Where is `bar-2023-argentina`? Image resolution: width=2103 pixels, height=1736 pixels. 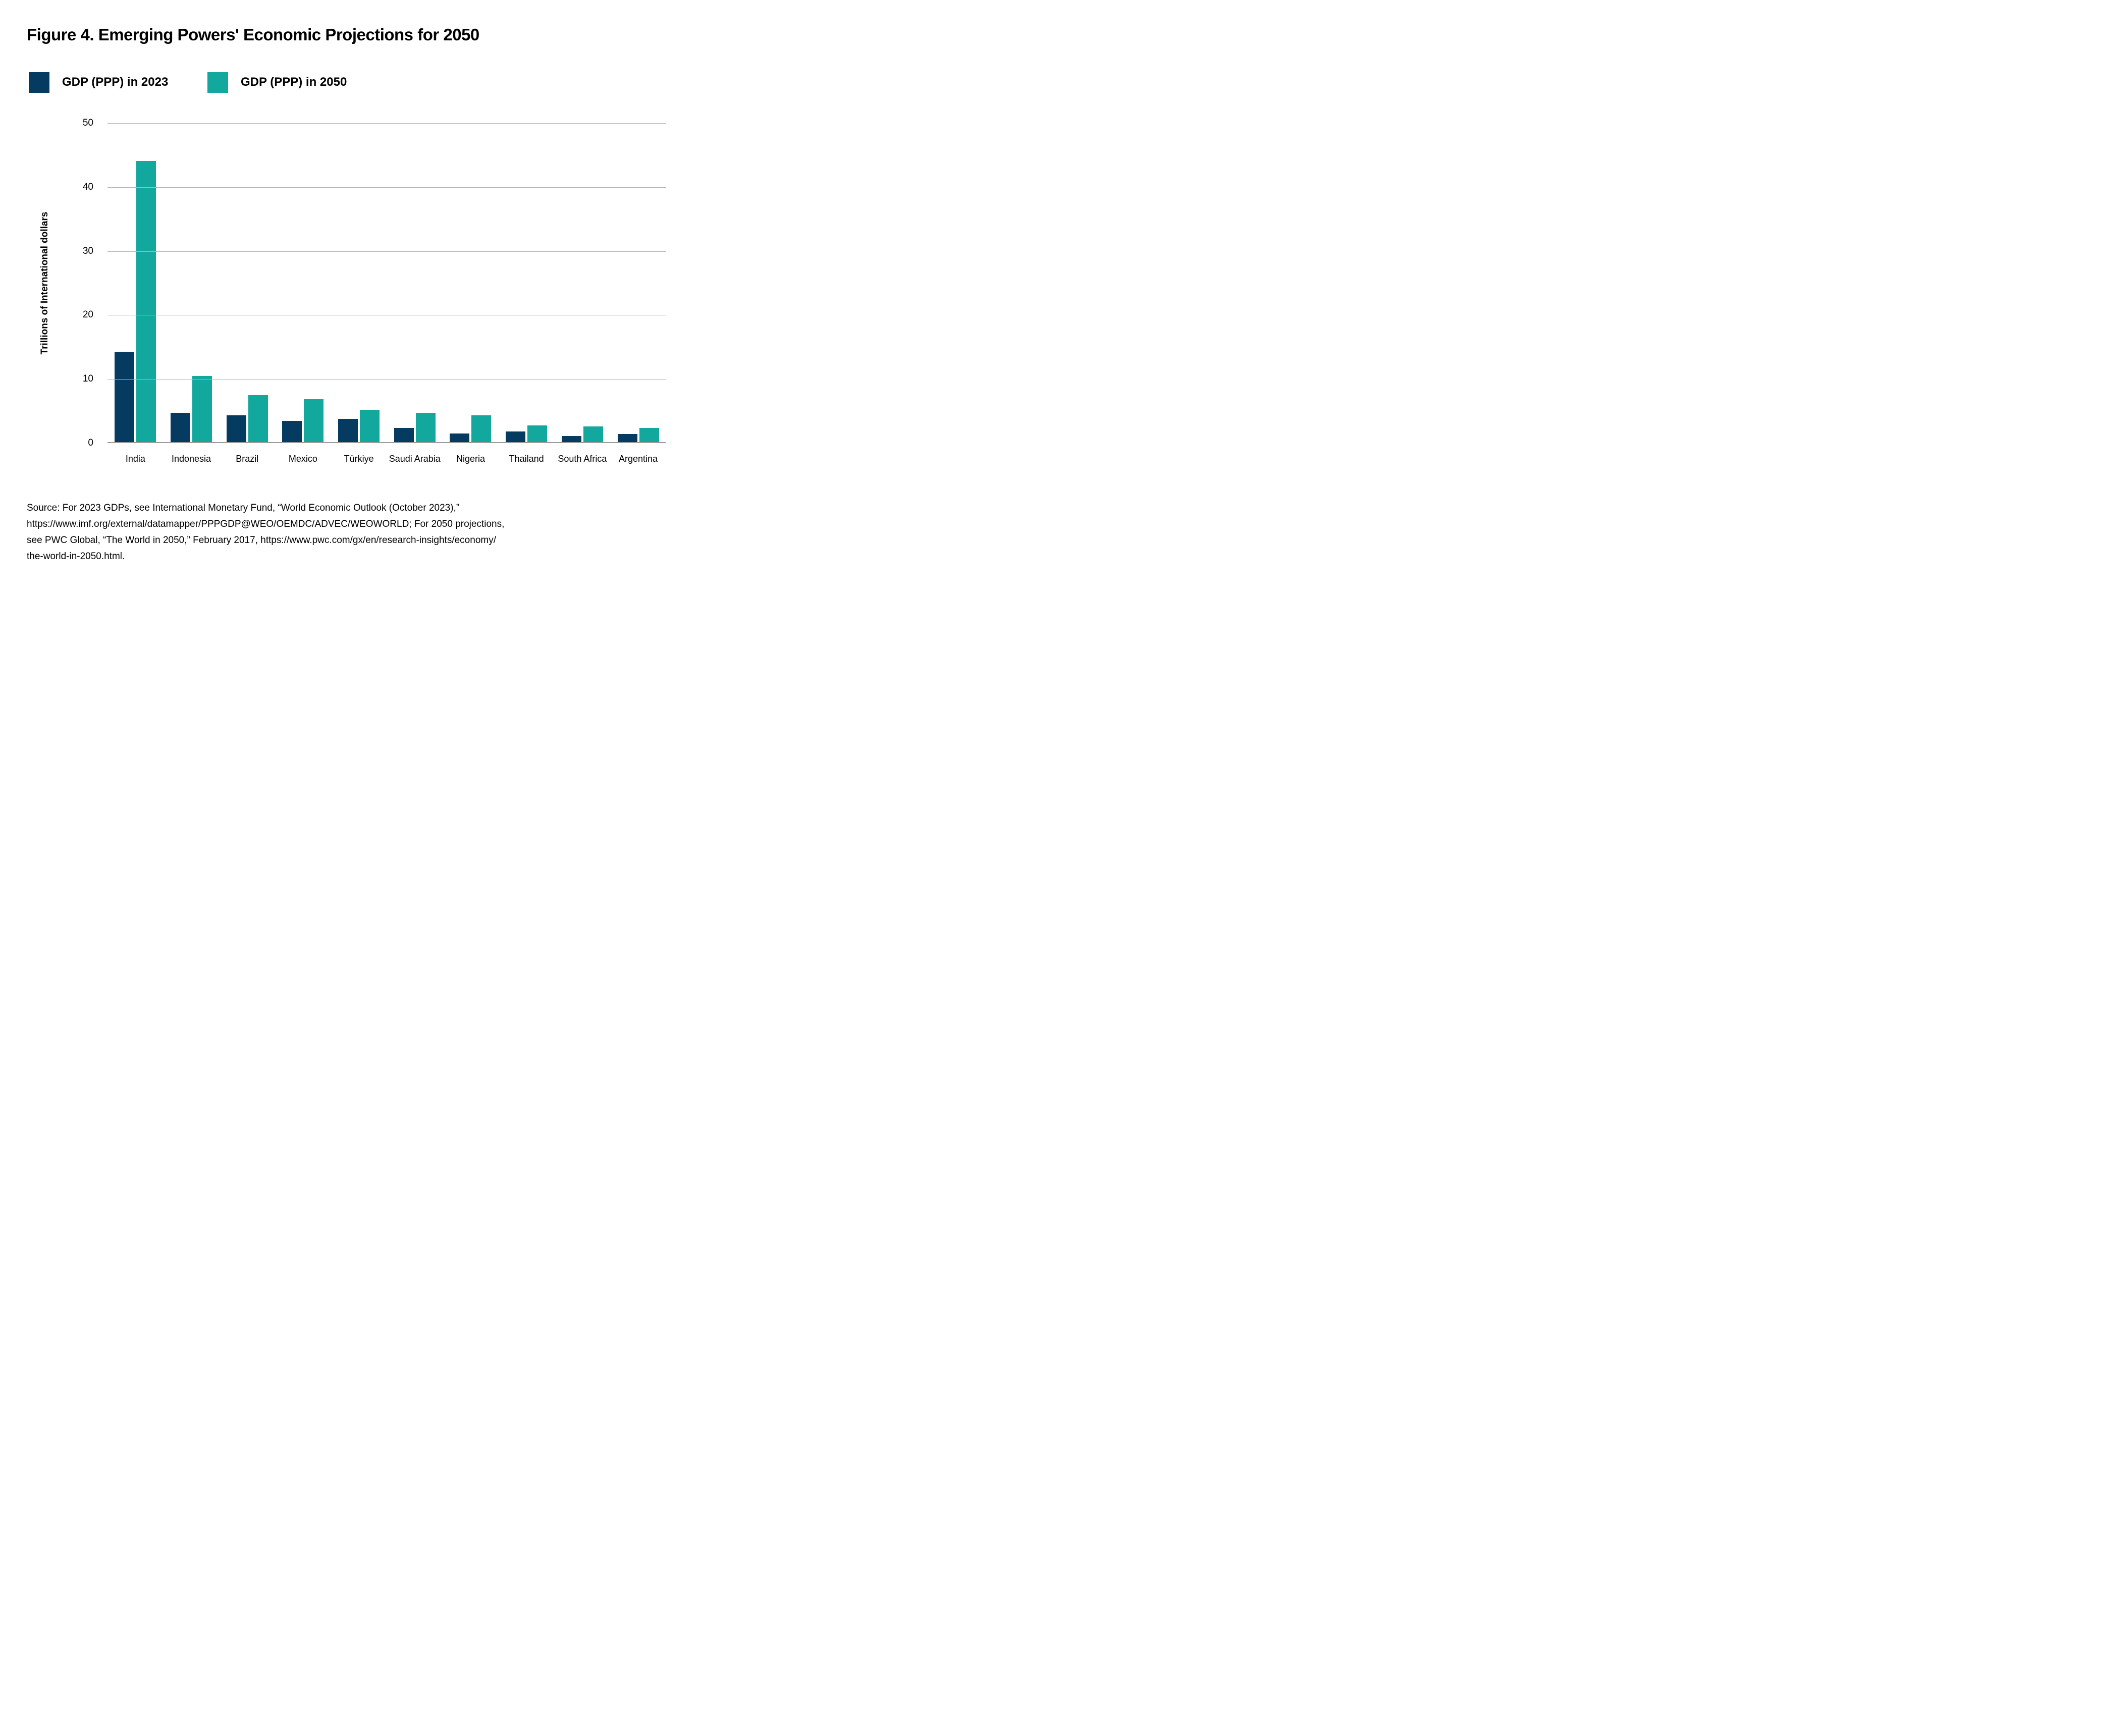
bar-2023-argentina is located at coordinates (627, 438).